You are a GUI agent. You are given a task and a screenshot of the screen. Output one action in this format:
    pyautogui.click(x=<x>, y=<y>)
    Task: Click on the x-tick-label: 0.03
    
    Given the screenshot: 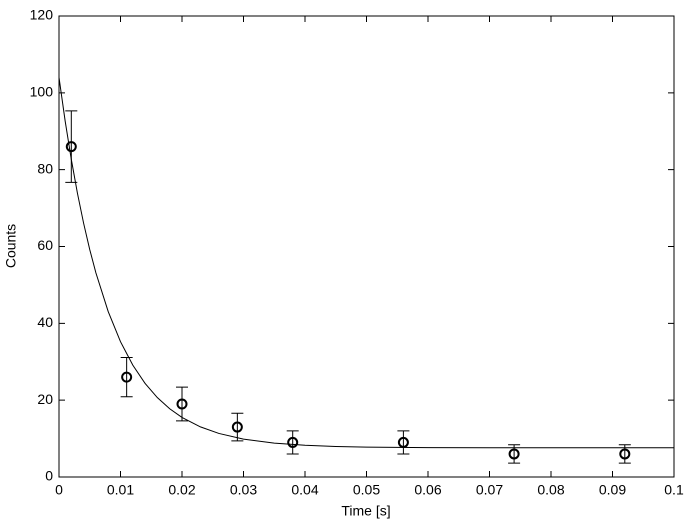 What is the action you would take?
    pyautogui.click(x=243, y=490)
    